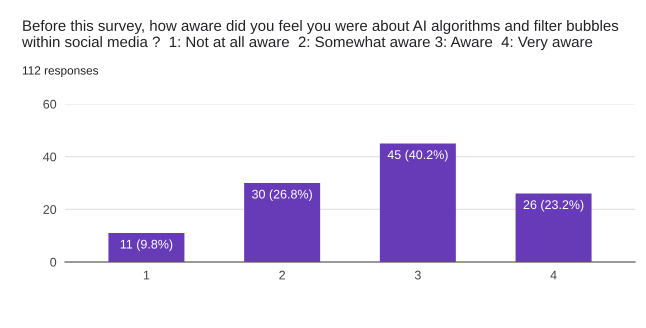  Describe the element at coordinates (60, 72) in the screenshot. I see `chart-subtitle: 112 responses` at that location.